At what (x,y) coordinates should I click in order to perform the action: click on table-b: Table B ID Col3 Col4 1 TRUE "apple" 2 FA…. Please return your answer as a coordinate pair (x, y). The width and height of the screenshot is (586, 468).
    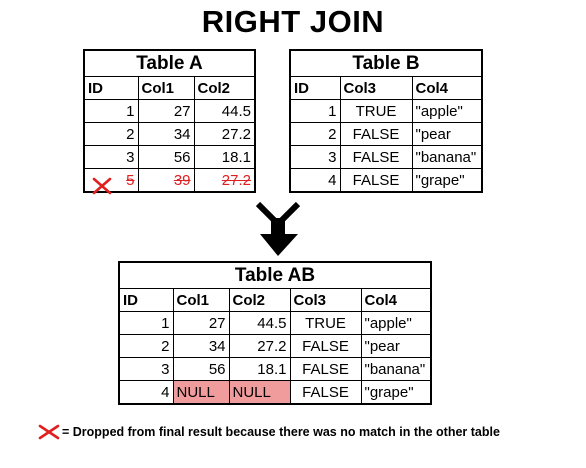
    Looking at the image, I should click on (386, 121).